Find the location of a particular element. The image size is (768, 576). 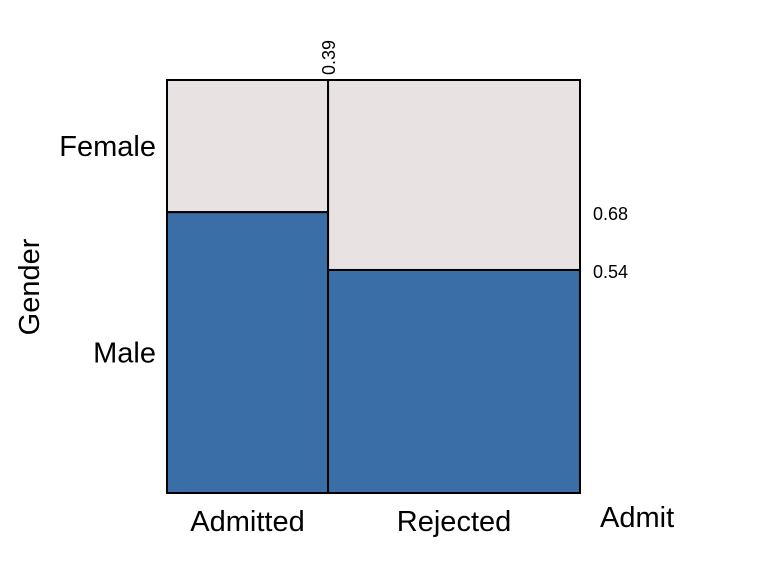

cell-female-rejected is located at coordinates (454, 175).